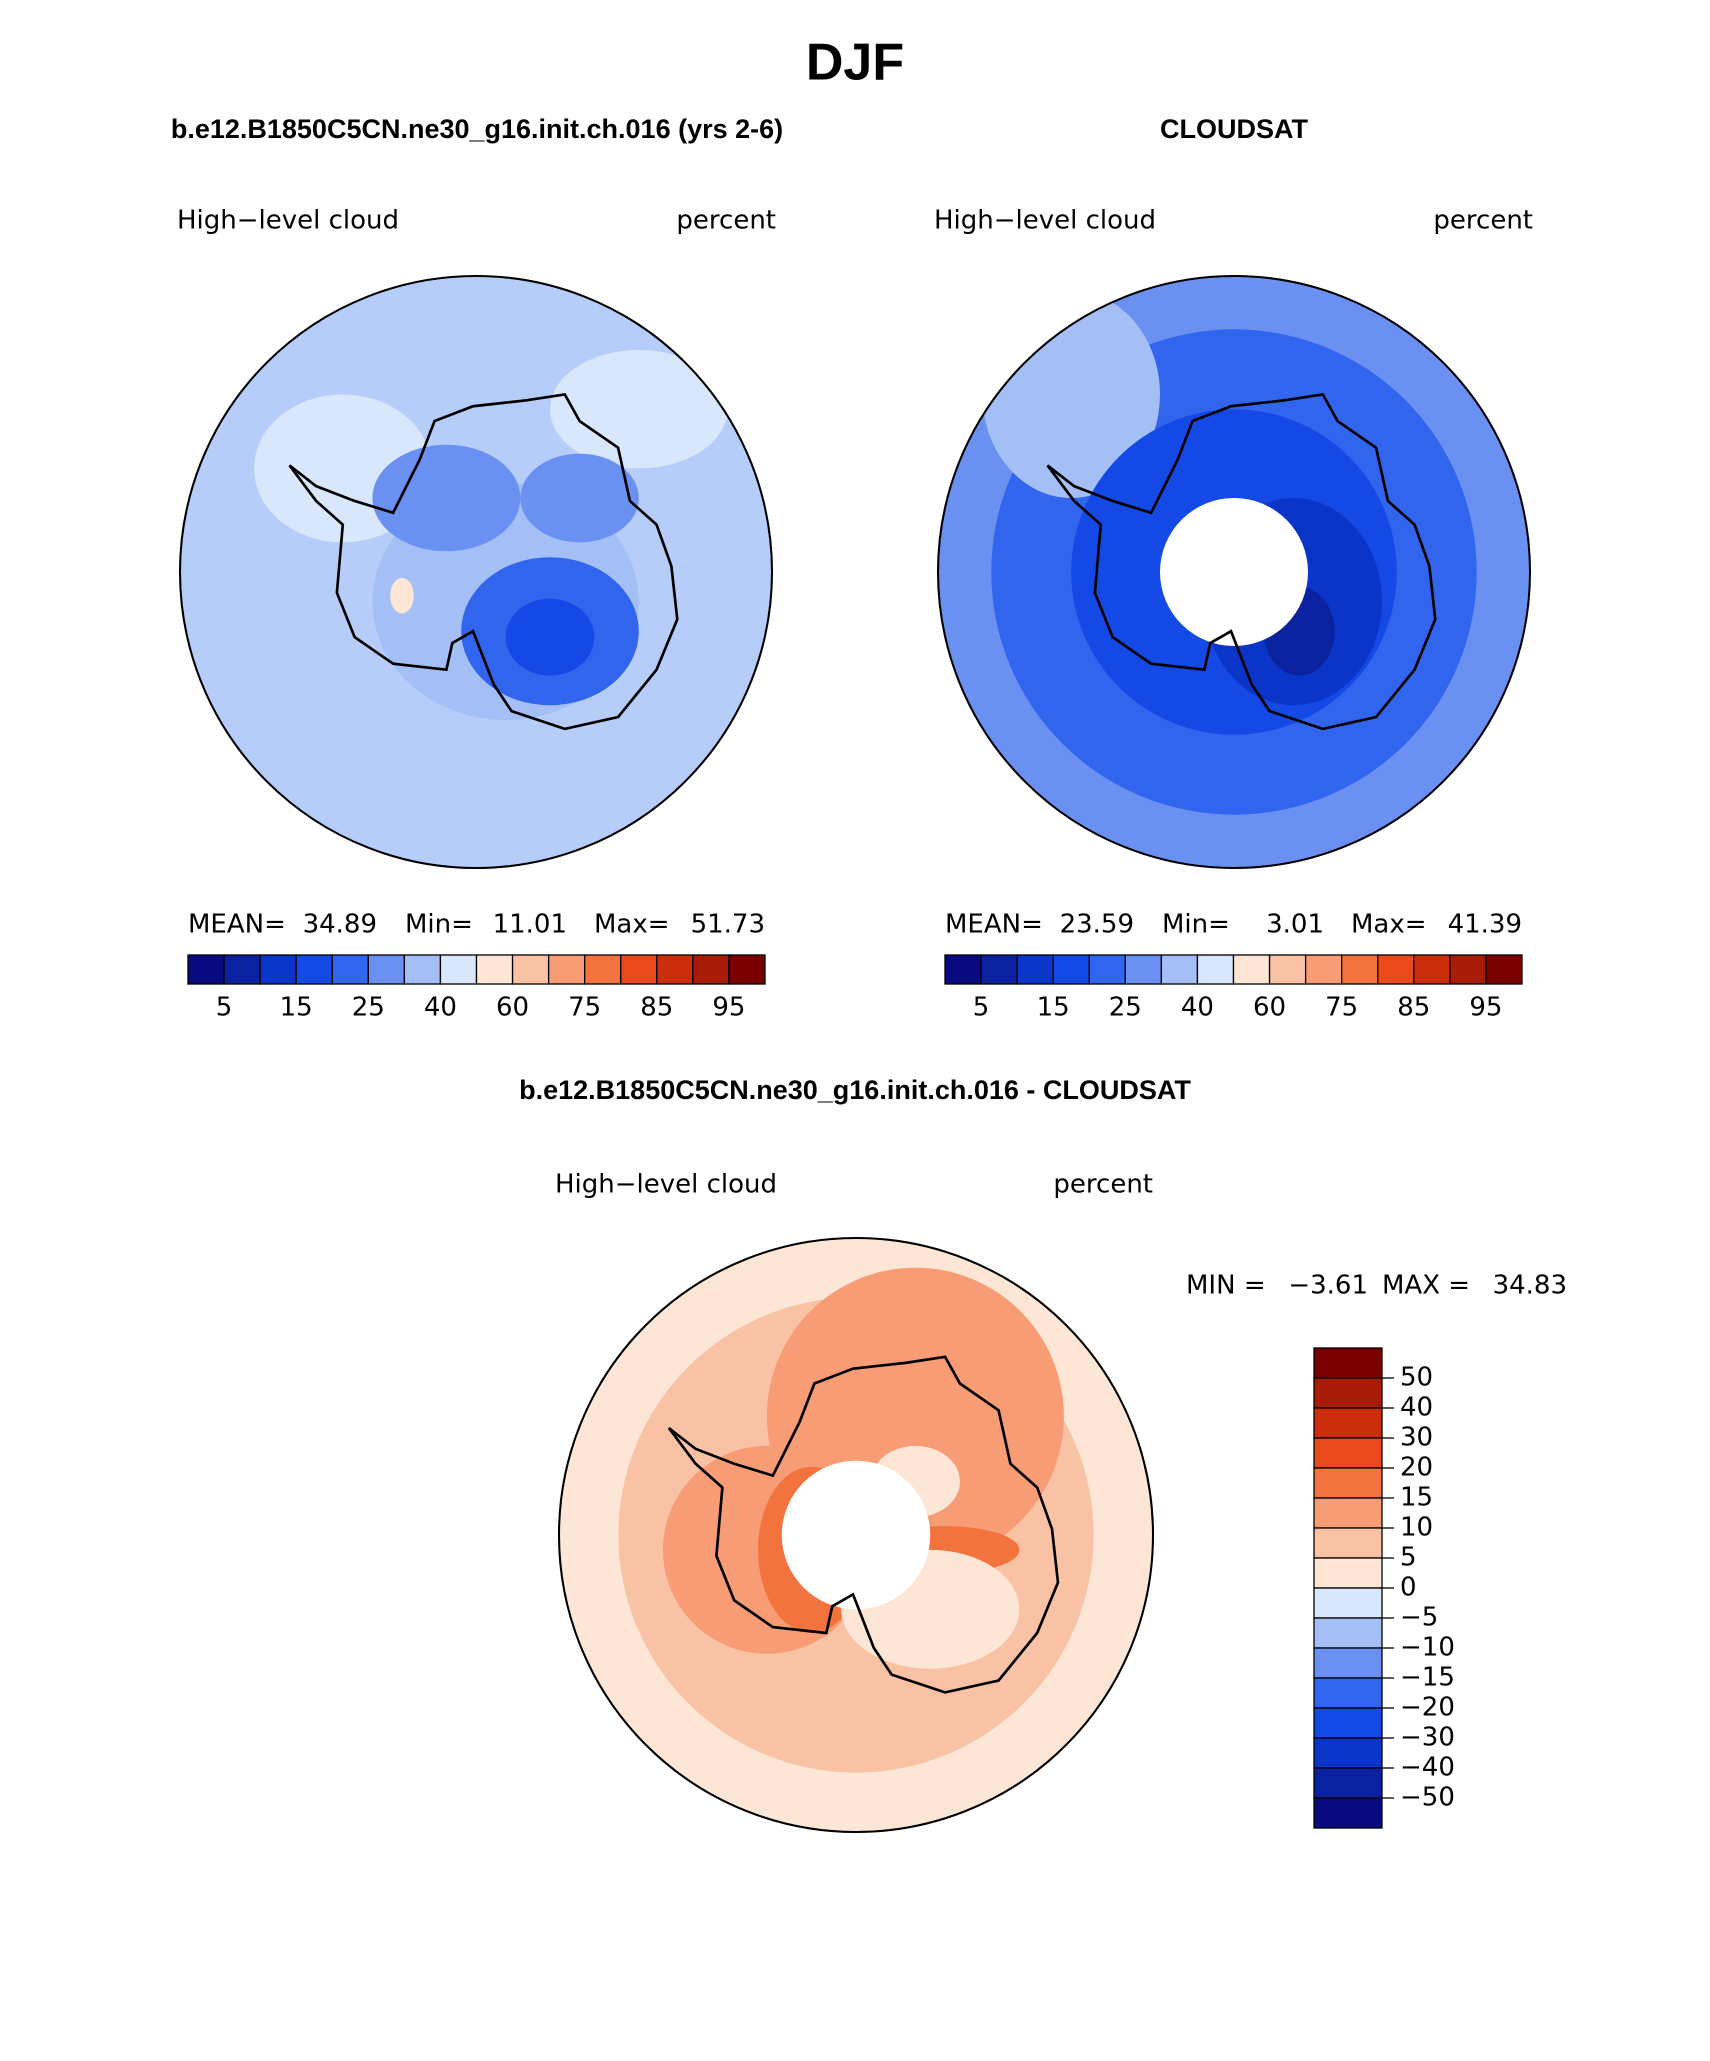  What do you see at coordinates (1408, 1588) in the screenshot?
I see `colorbar-label: 0` at bounding box center [1408, 1588].